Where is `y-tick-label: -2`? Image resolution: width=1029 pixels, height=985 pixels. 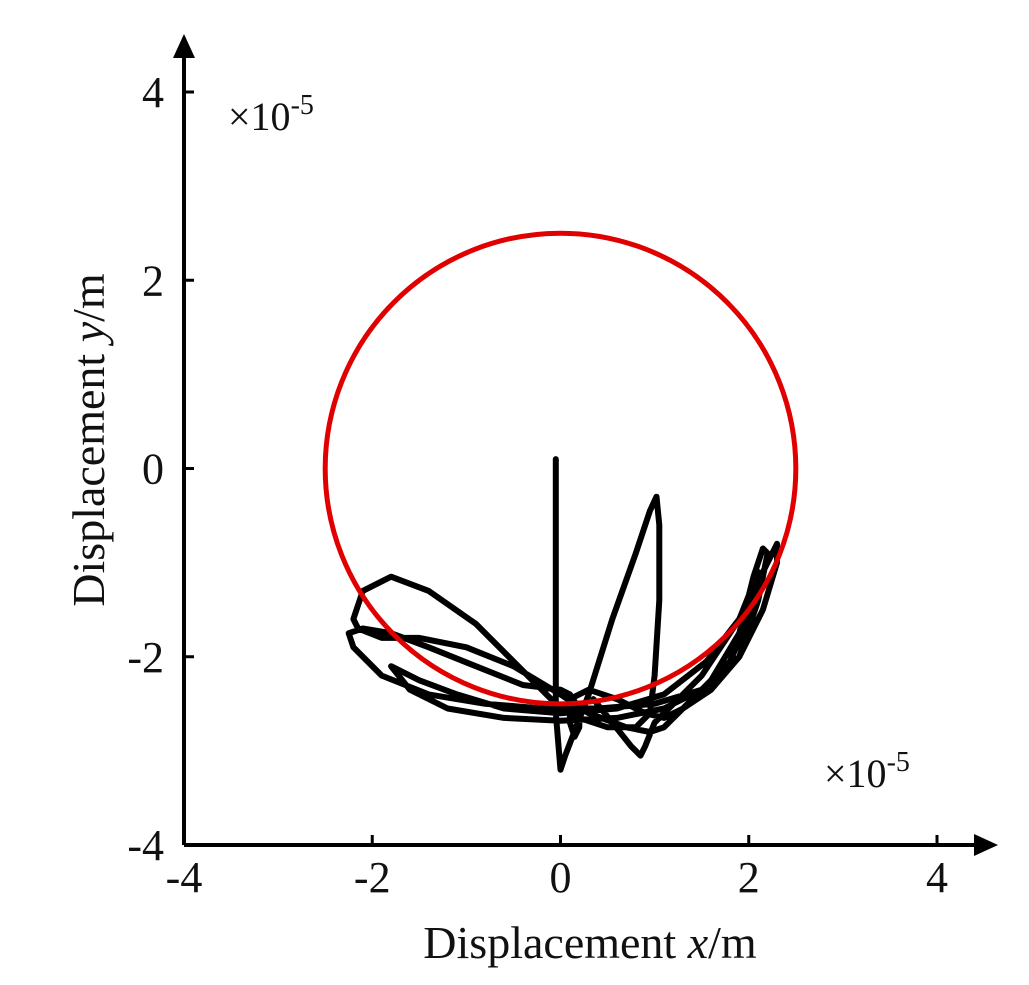
y-tick-label: -2 is located at coordinates (145, 657).